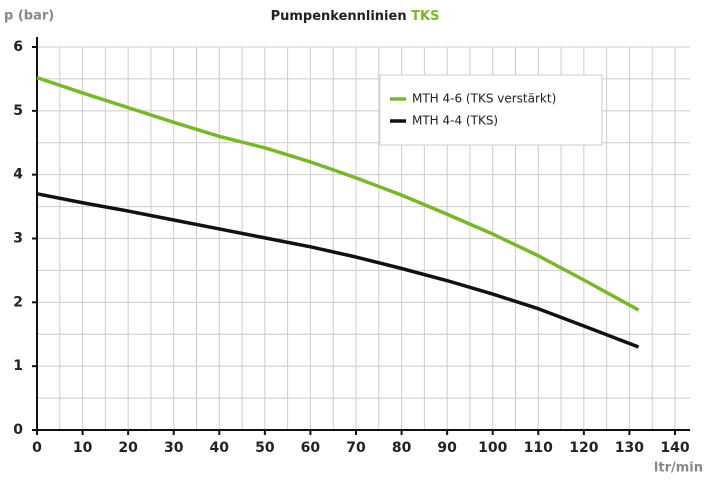  Describe the element at coordinates (128, 448) in the screenshot. I see `x-tick-label: 20` at that location.